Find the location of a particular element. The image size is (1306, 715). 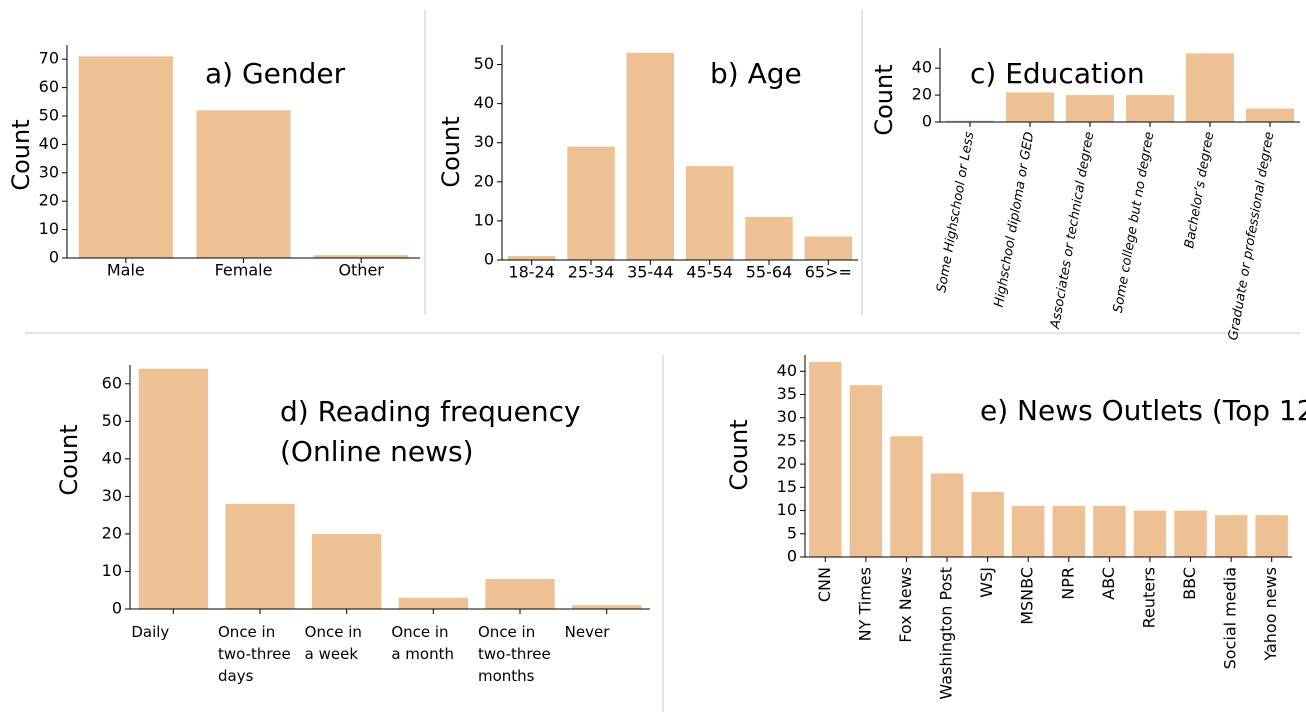

x-tick-label: WSJ is located at coordinates (986, 582).